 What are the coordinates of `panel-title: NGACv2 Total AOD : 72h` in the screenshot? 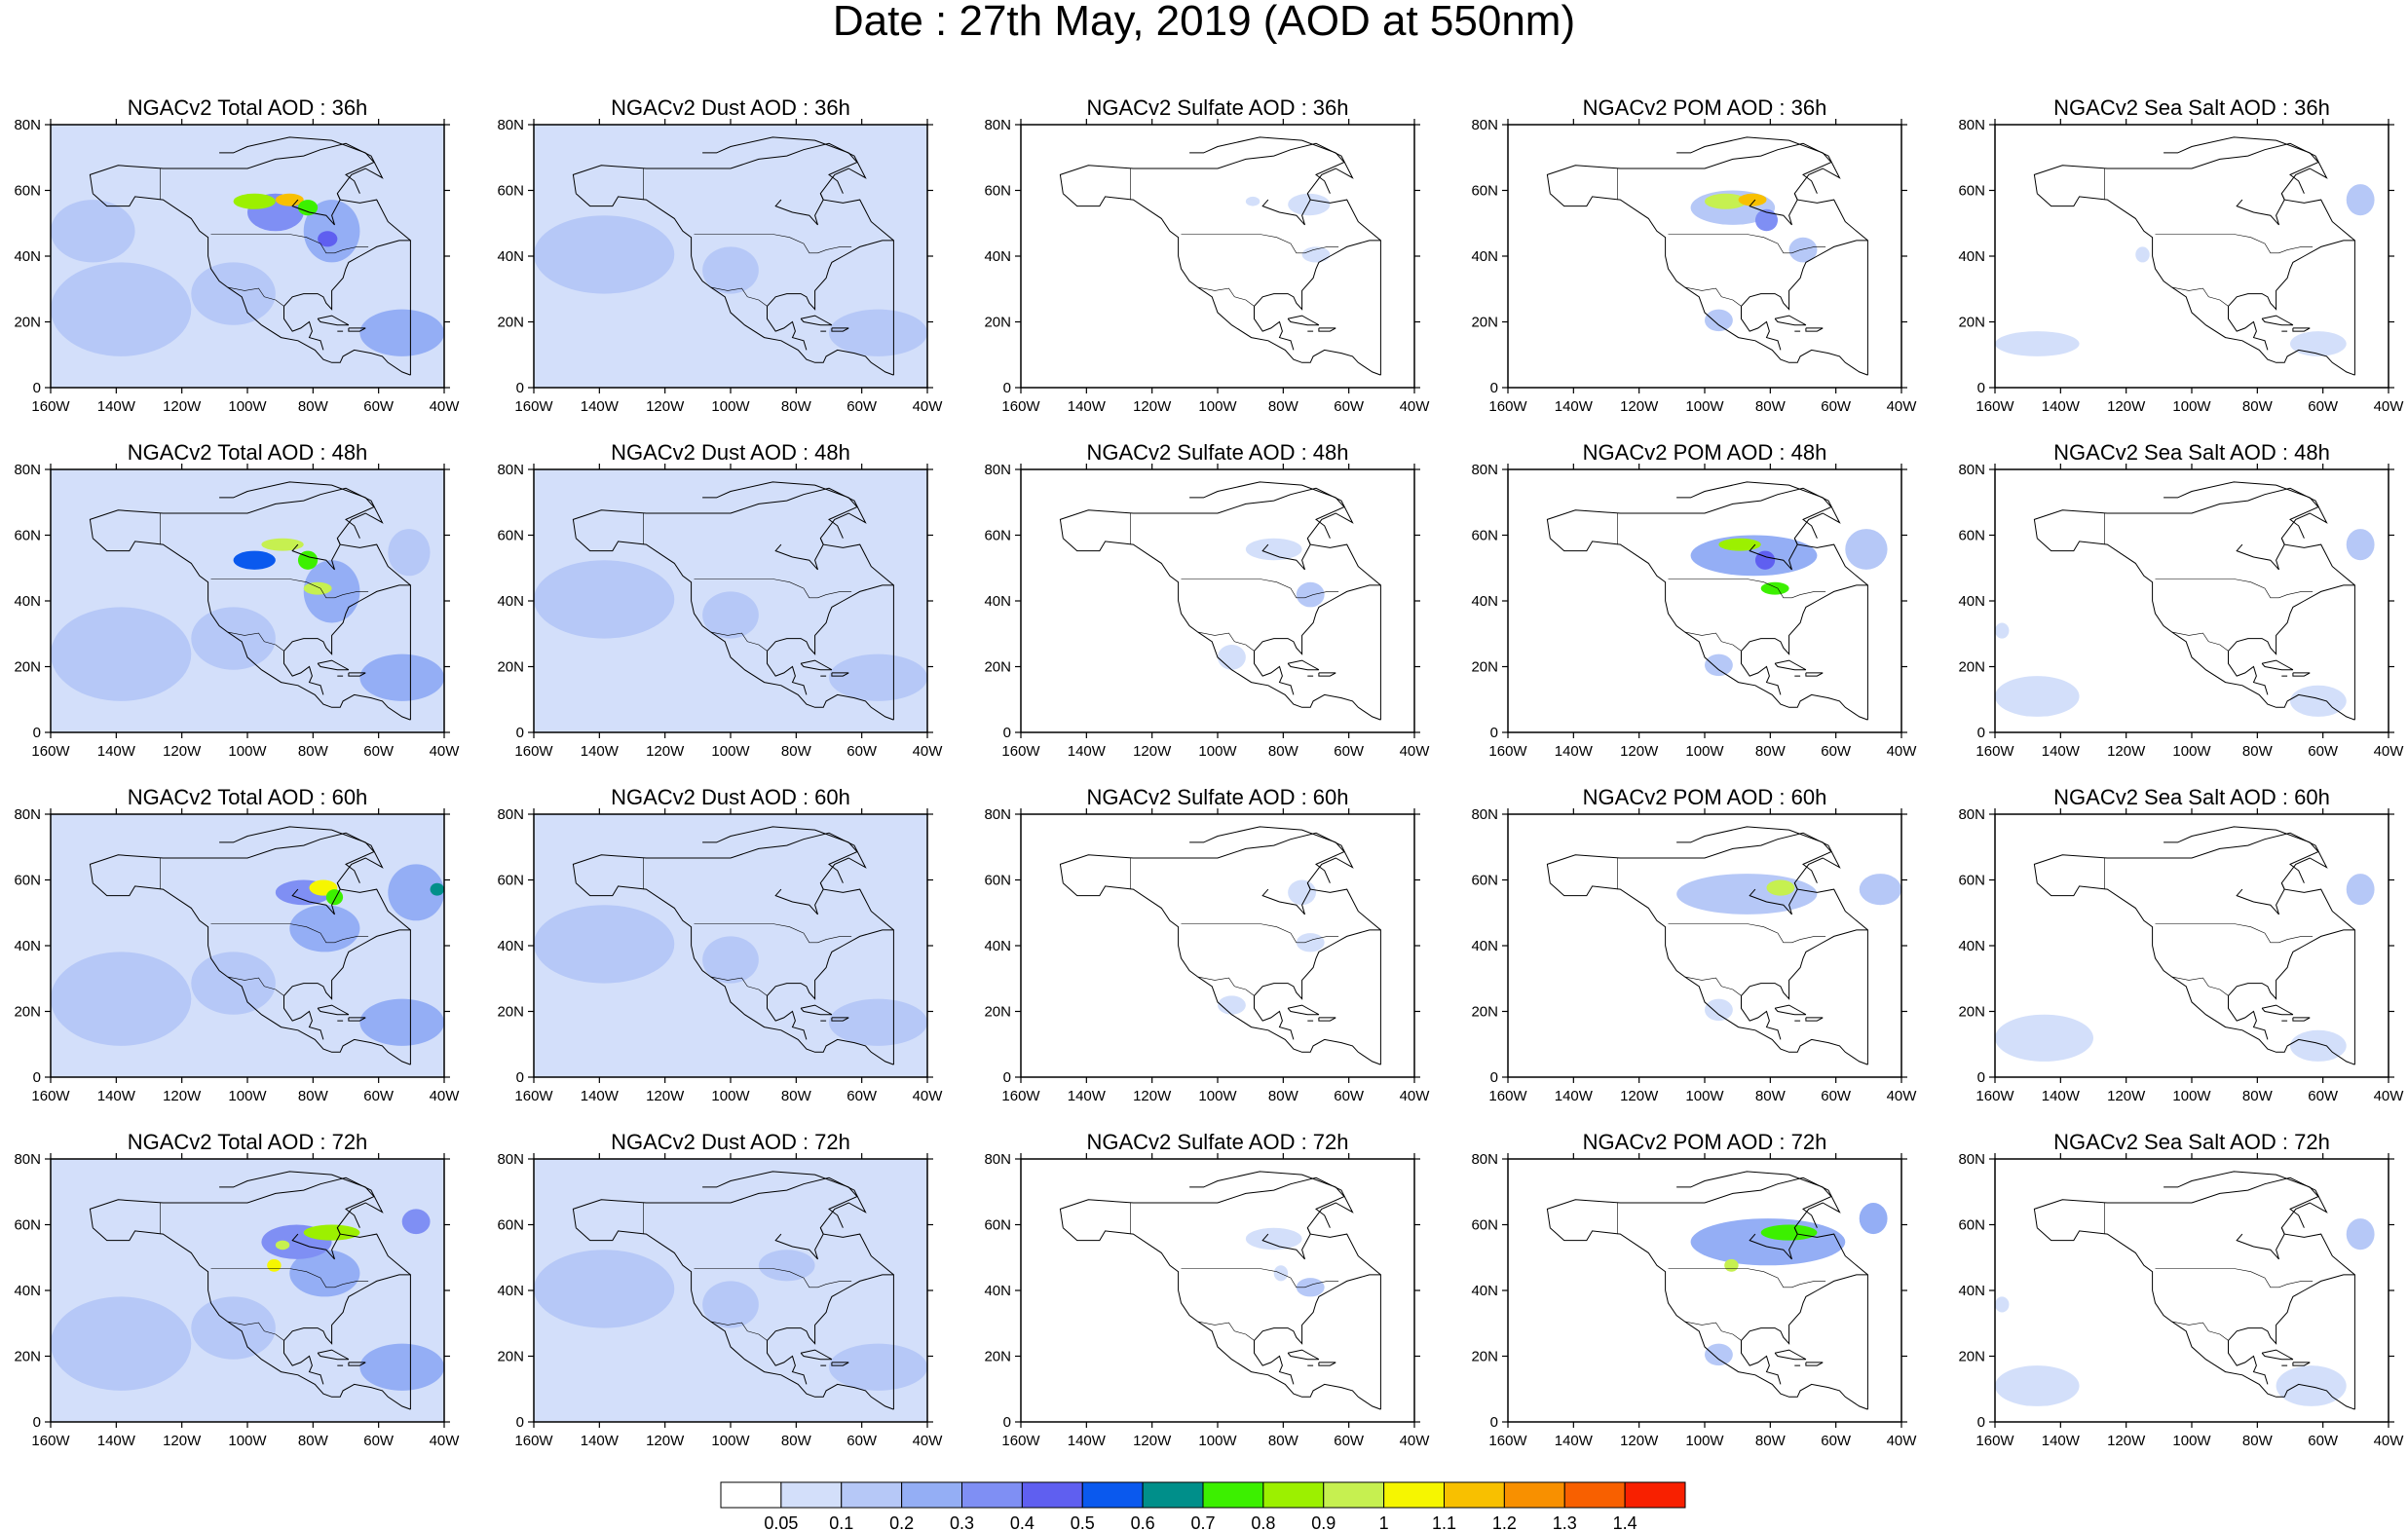 It's located at (248, 1142).